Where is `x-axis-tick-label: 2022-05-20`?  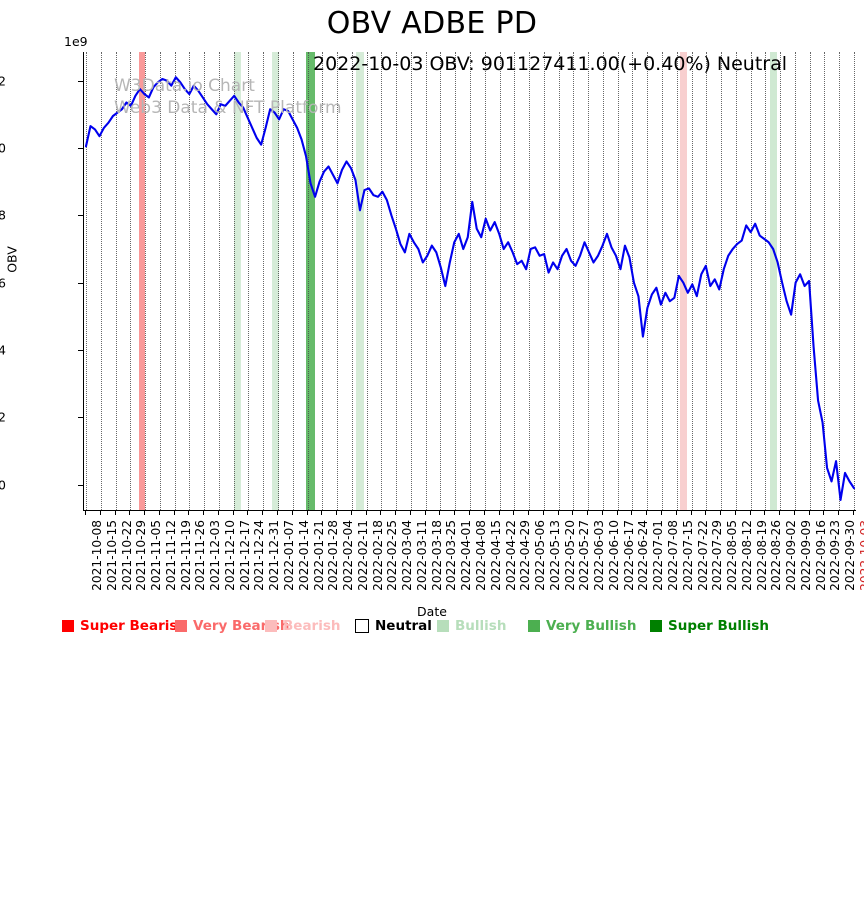
x-axis-tick-label: 2022-05-20 is located at coordinates (569, 555).